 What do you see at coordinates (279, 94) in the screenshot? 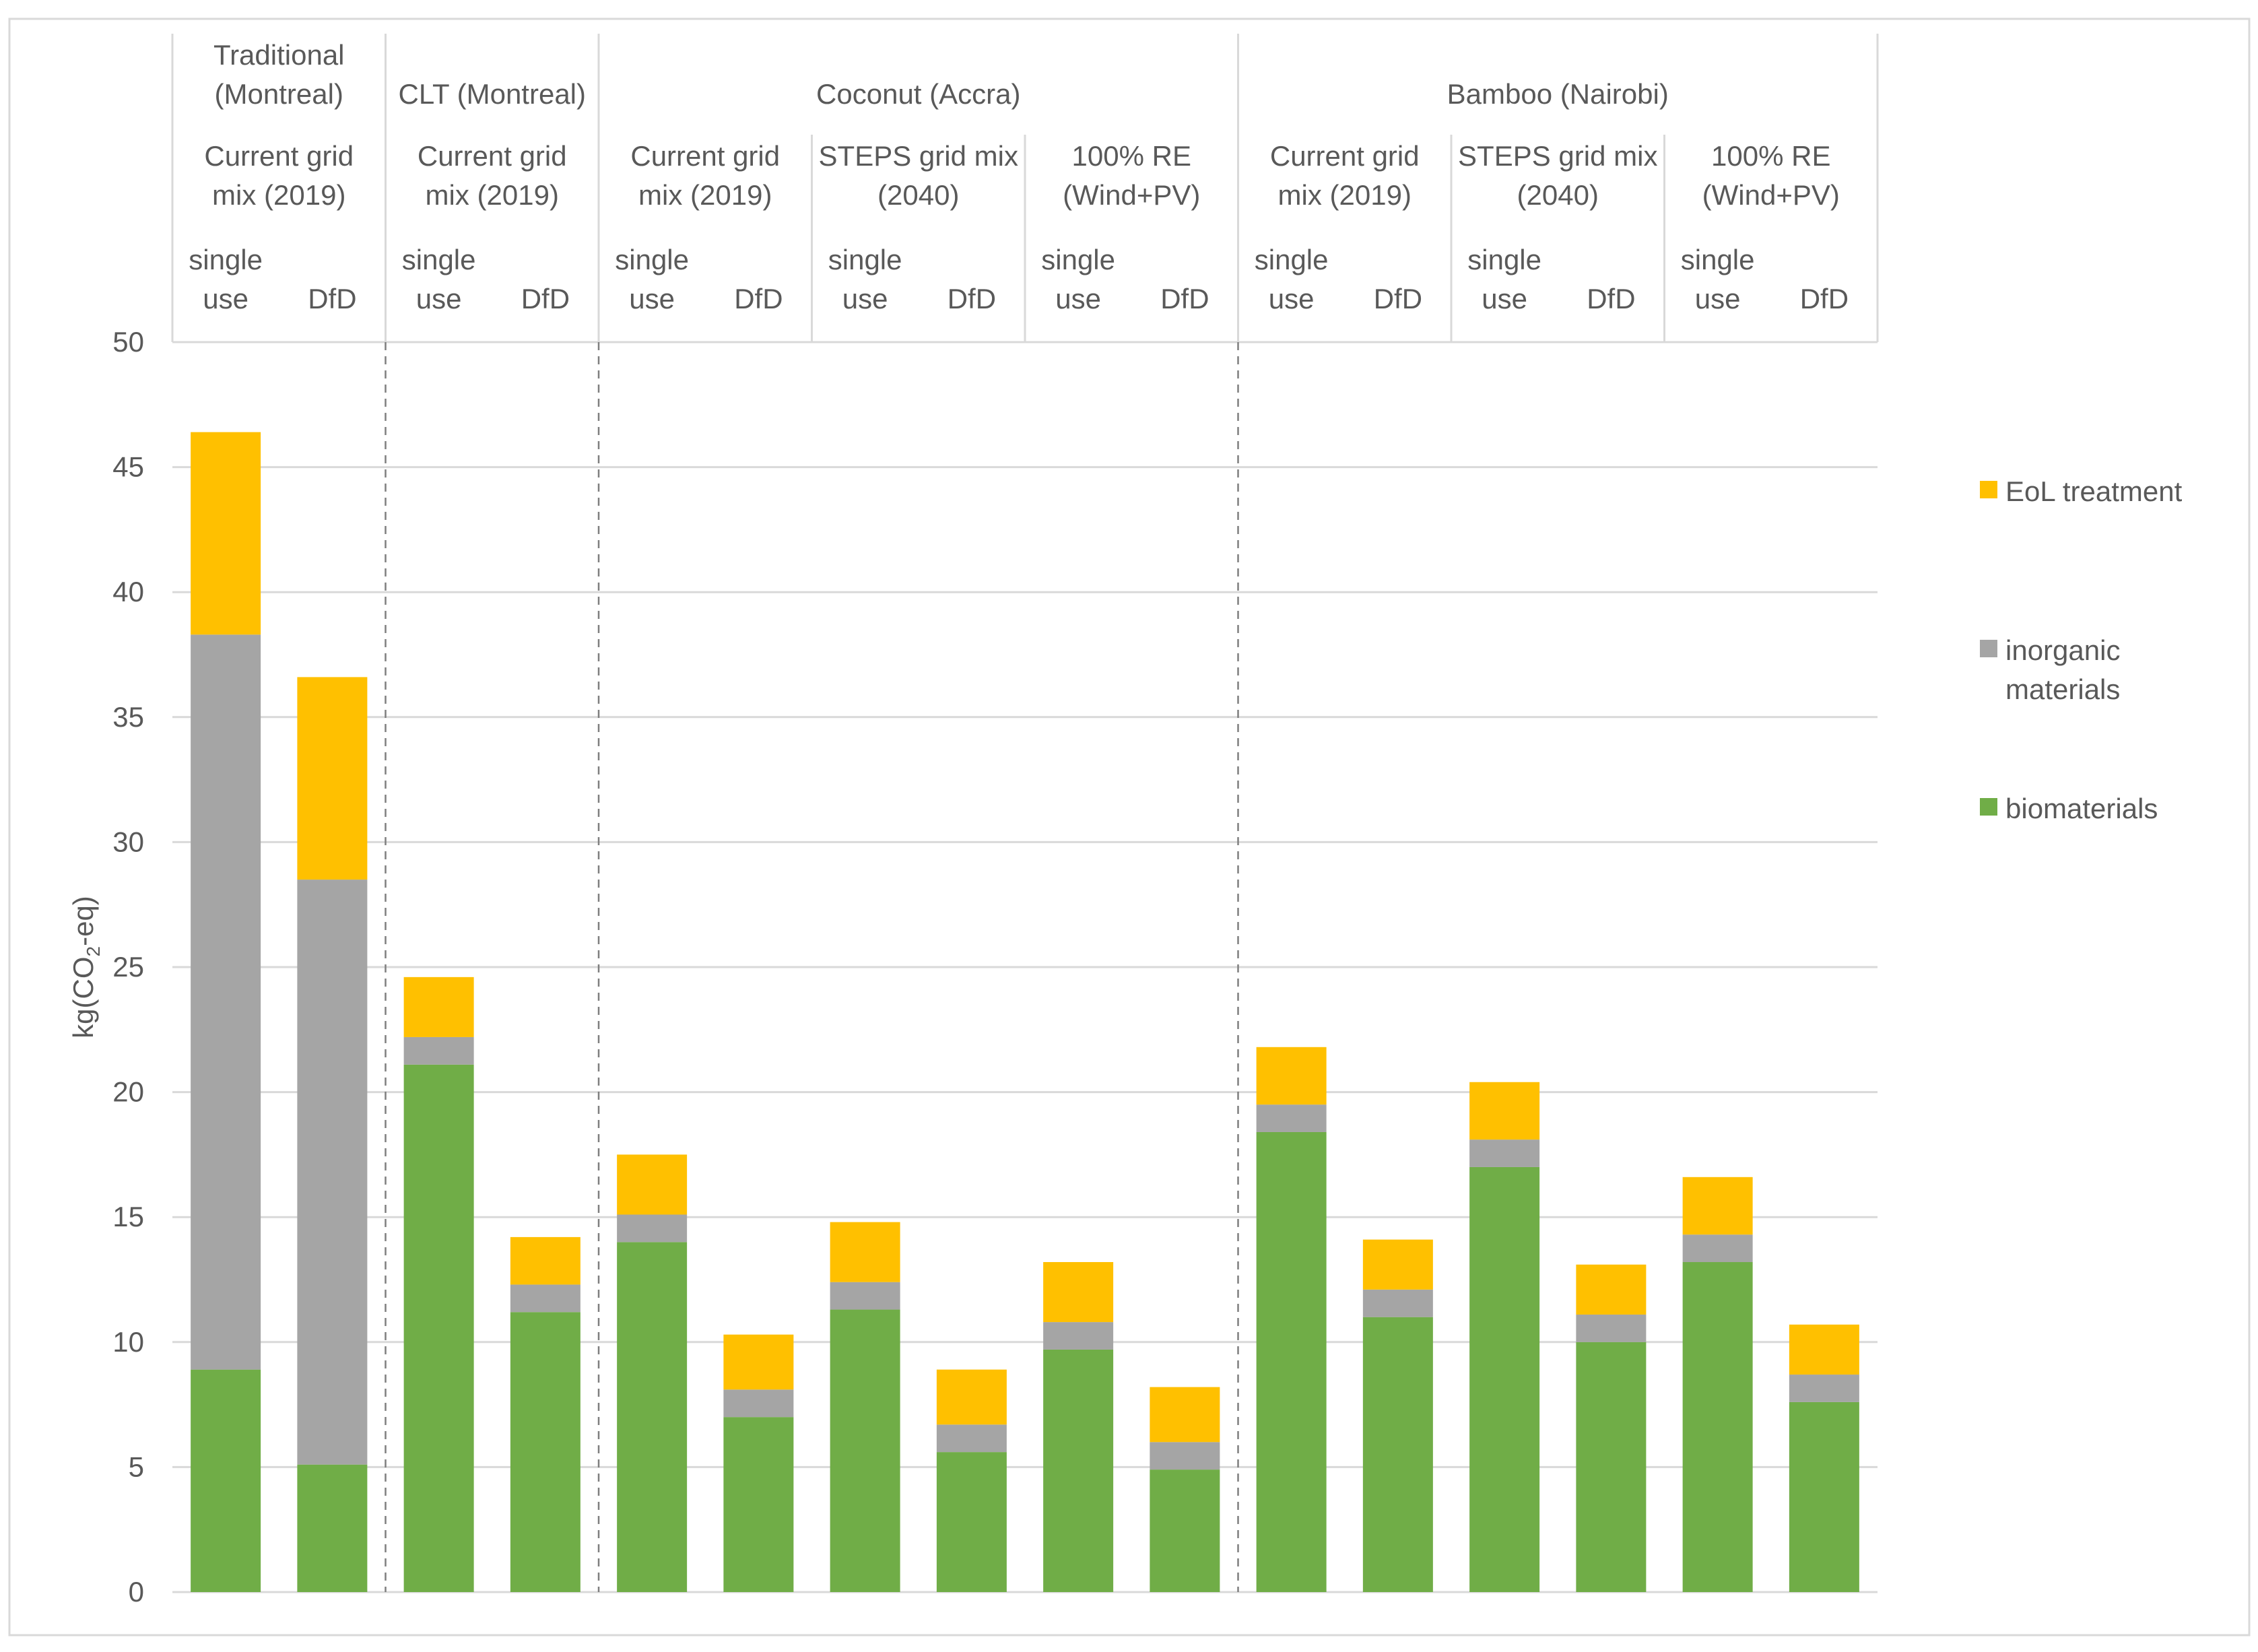
I see `group-label: (Montreal)` at bounding box center [279, 94].